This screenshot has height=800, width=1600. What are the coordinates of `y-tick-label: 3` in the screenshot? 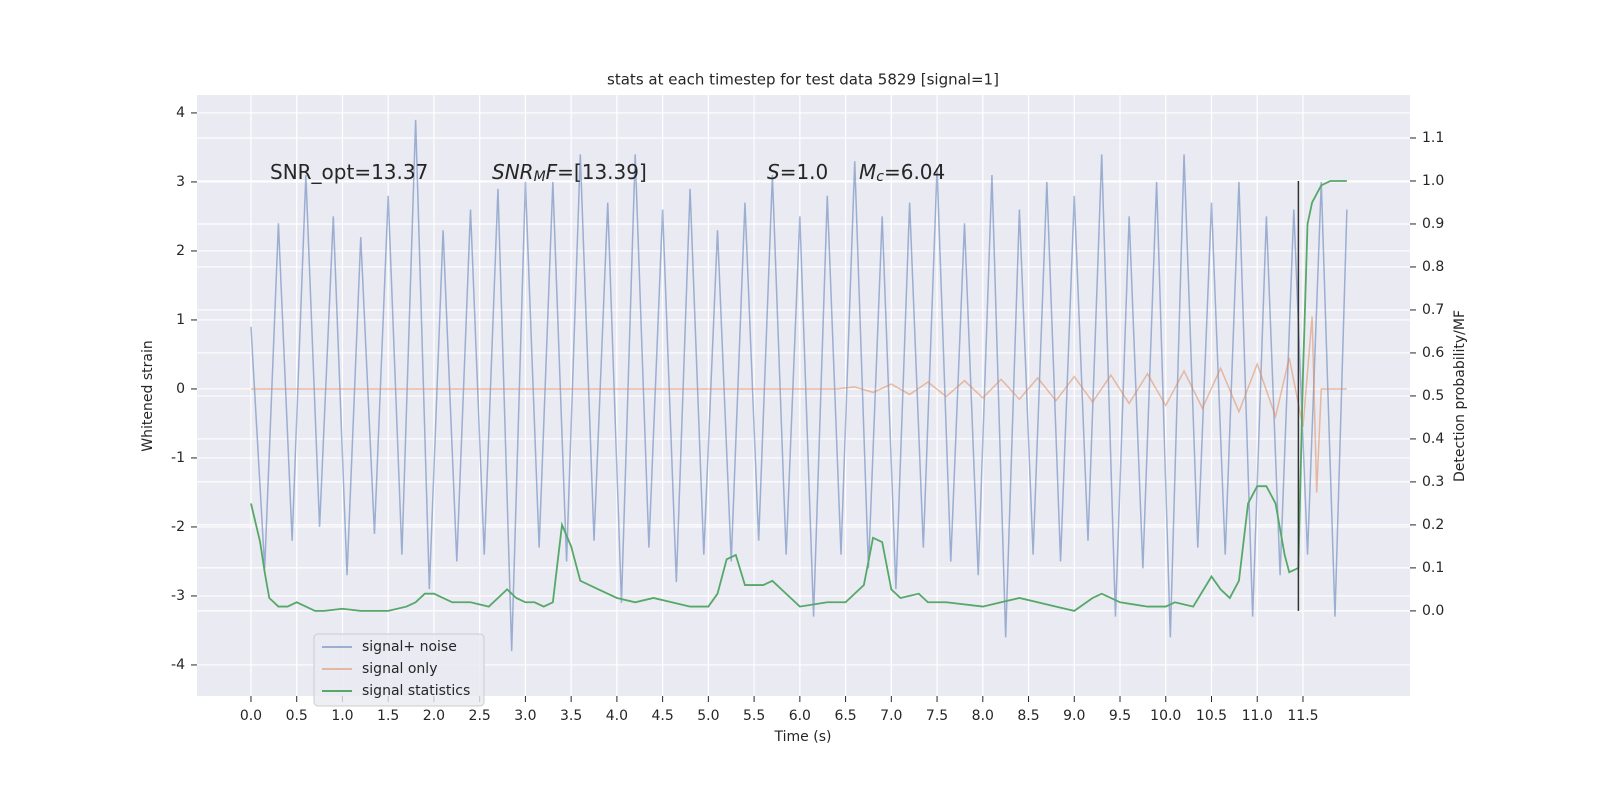 It's located at (180, 182).